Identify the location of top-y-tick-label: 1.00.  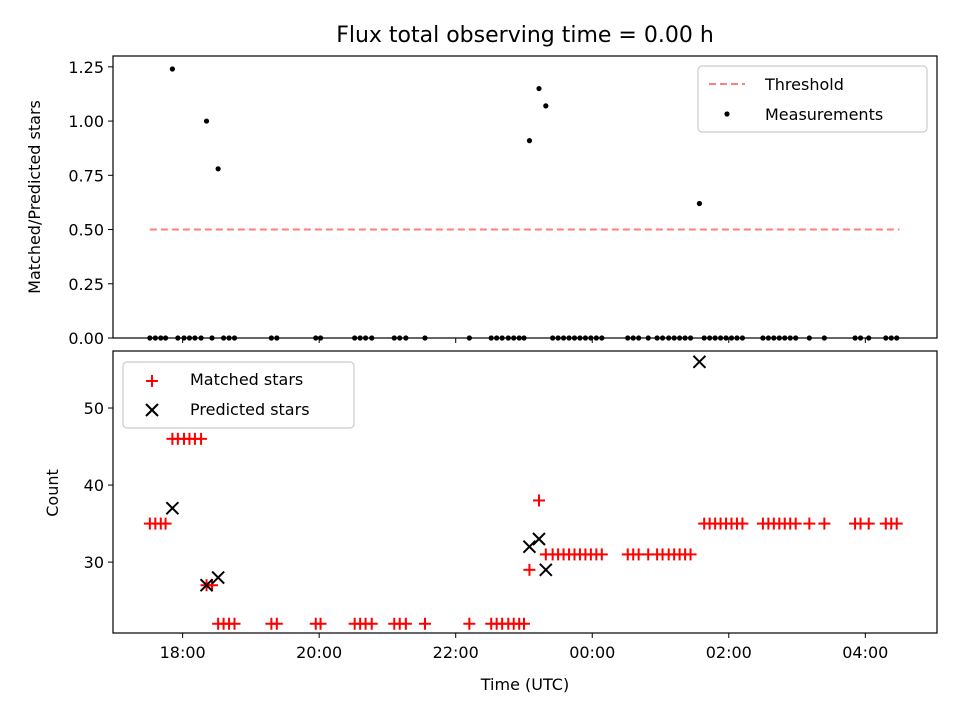
(86, 121).